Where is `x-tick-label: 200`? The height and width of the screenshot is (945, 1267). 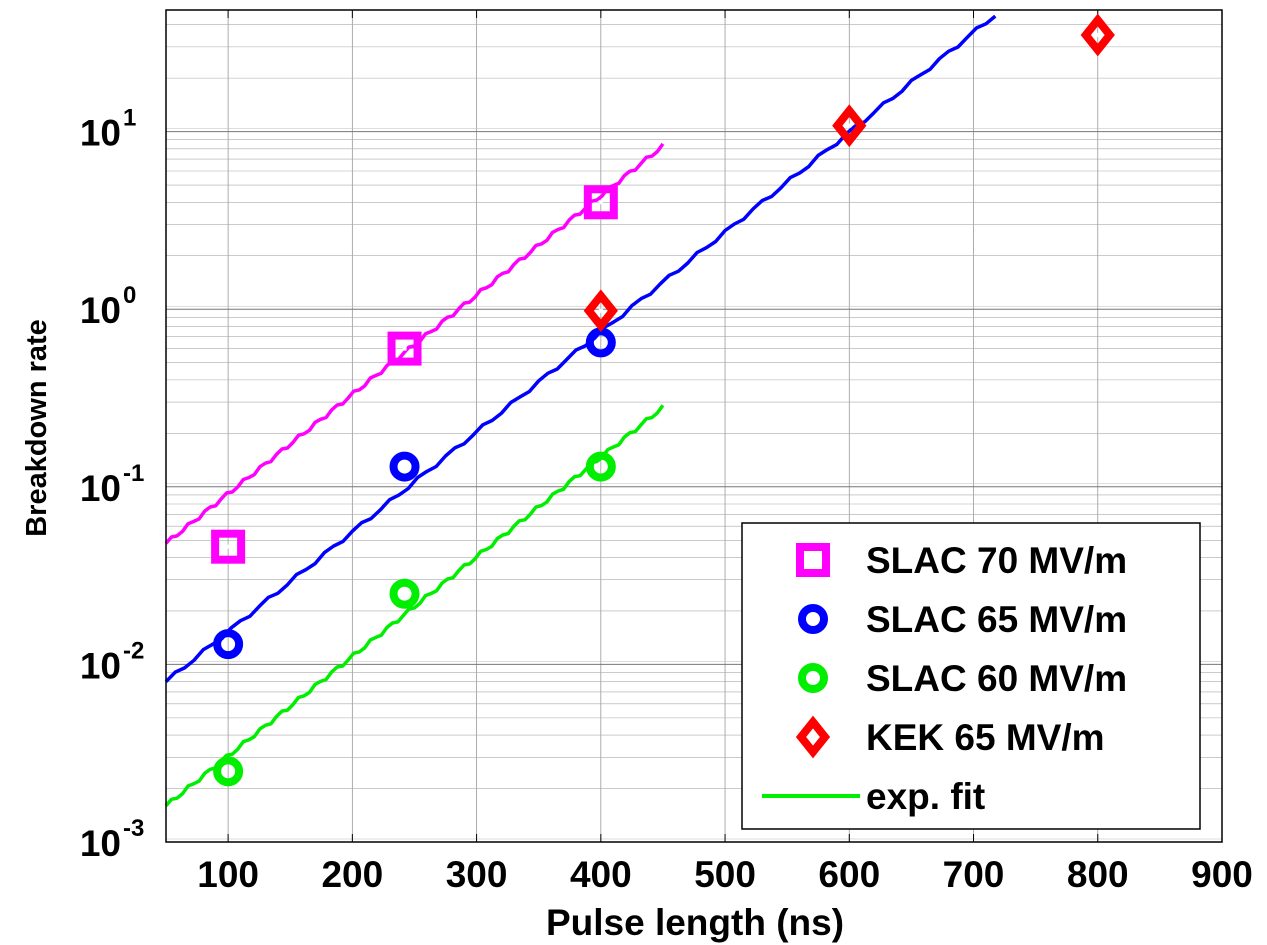
x-tick-label: 200 is located at coordinates (352, 874).